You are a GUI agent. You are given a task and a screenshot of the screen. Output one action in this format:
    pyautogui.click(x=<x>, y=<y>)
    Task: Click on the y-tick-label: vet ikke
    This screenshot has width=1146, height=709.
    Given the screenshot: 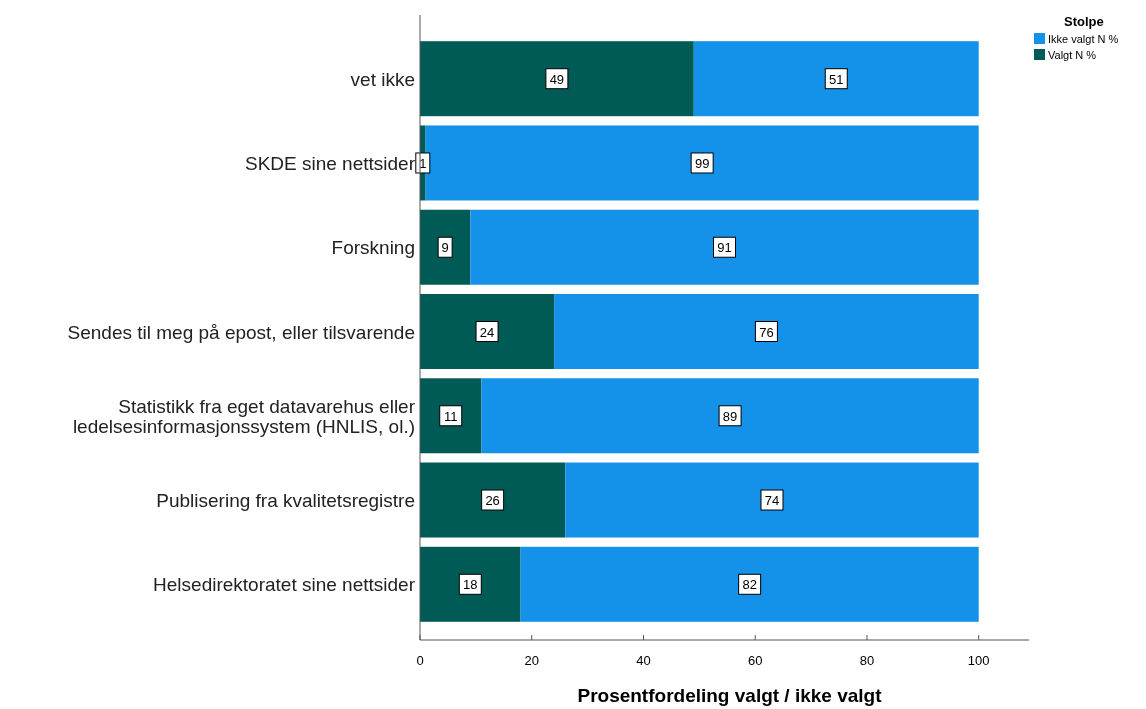 What is the action you would take?
    pyautogui.click(x=382, y=79)
    